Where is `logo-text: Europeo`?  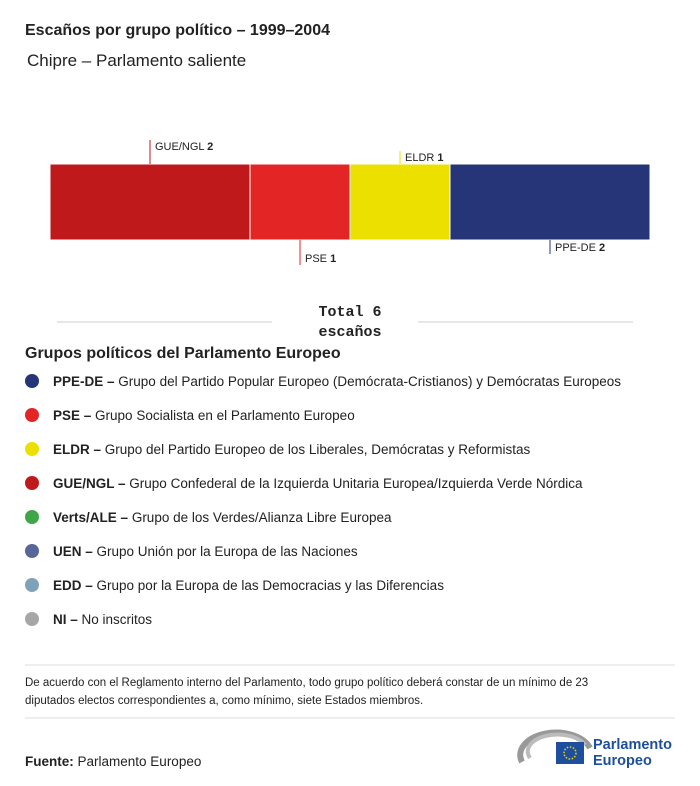 logo-text: Europeo is located at coordinates (622, 761).